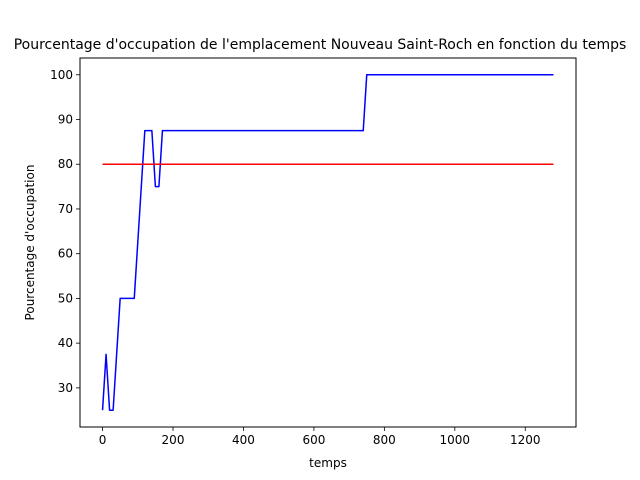  What do you see at coordinates (243, 440) in the screenshot?
I see `x-tick-label: 400` at bounding box center [243, 440].